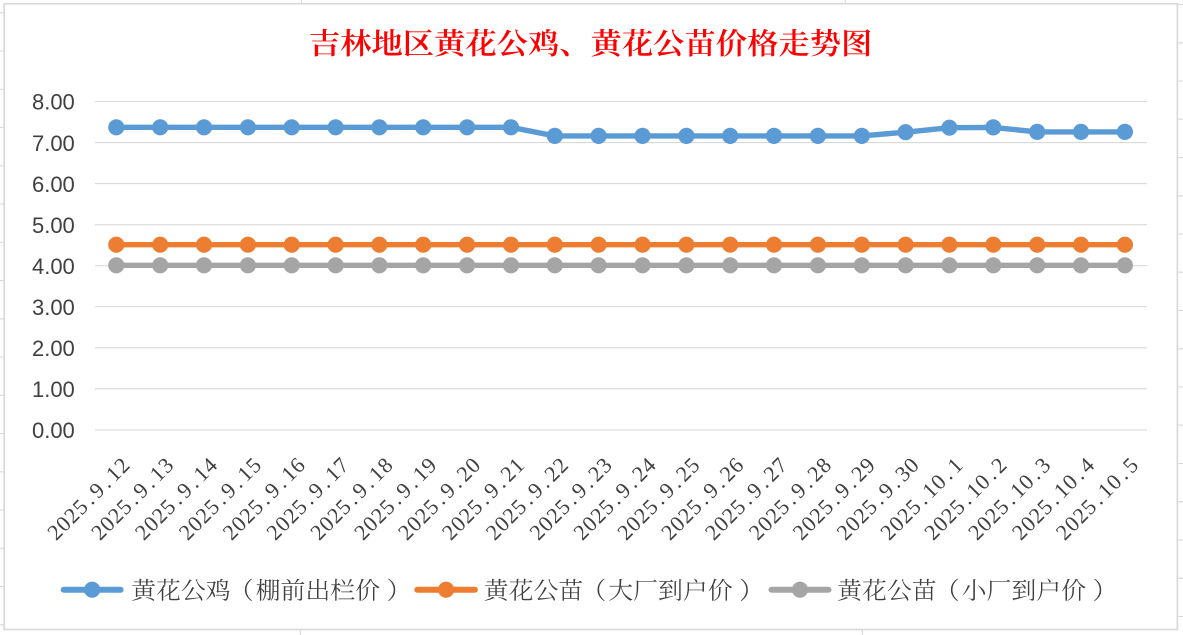  What do you see at coordinates (53, 348) in the screenshot?
I see `svg-text: 2.00` at bounding box center [53, 348].